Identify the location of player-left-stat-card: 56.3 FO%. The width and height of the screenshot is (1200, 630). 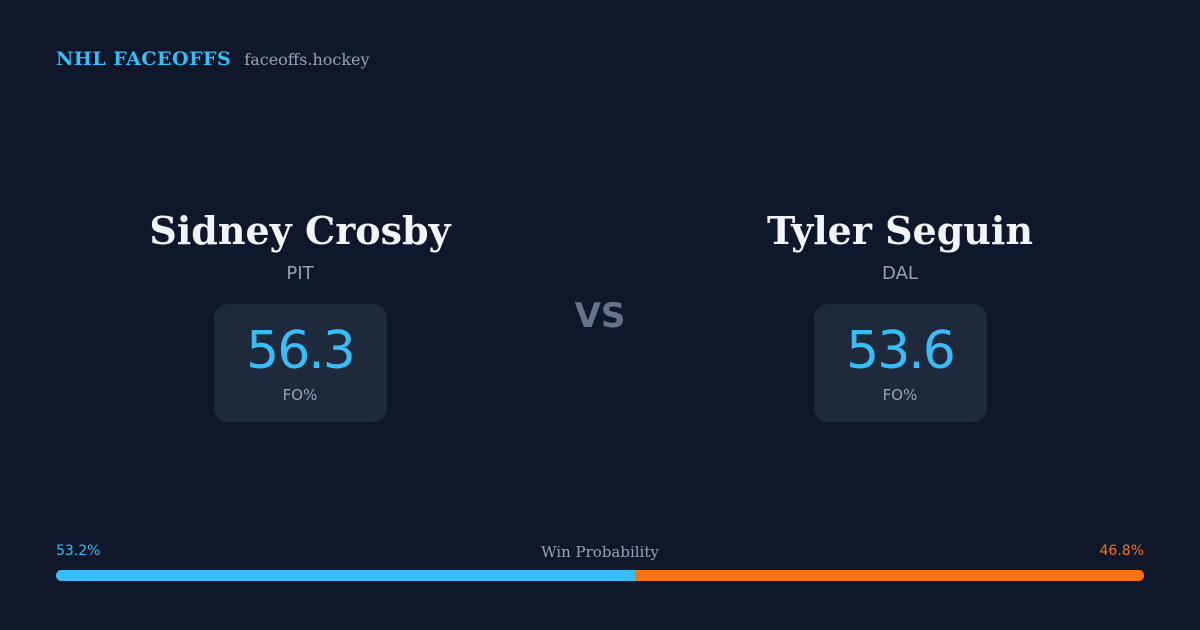
(300, 363).